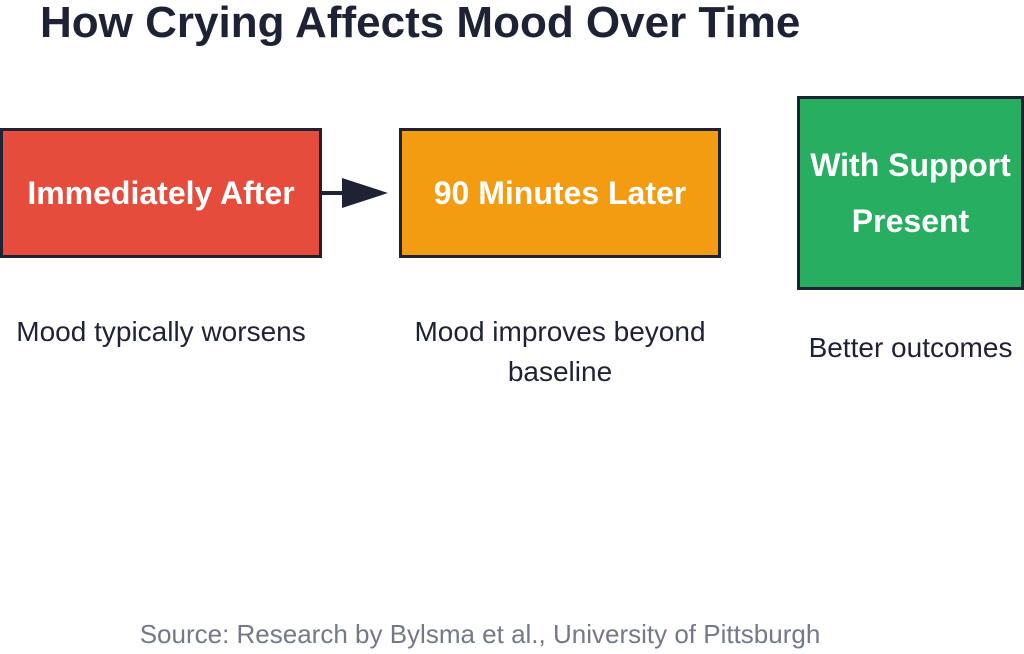 The height and width of the screenshot is (654, 1024). I want to click on stage-box-immediately-after: Immediately After, so click(161, 193).